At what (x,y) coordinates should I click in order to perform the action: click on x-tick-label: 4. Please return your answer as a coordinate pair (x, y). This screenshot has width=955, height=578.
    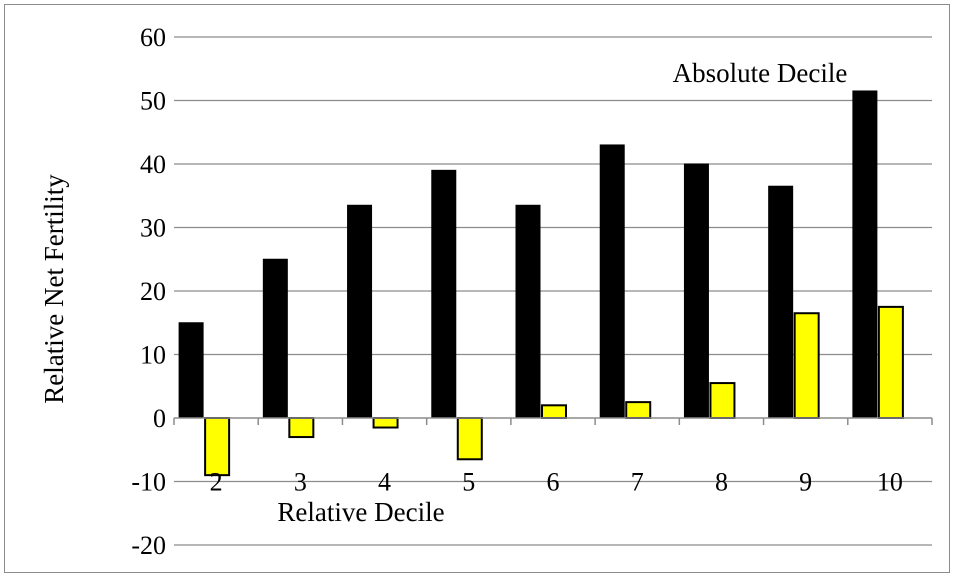
    Looking at the image, I should click on (384, 482).